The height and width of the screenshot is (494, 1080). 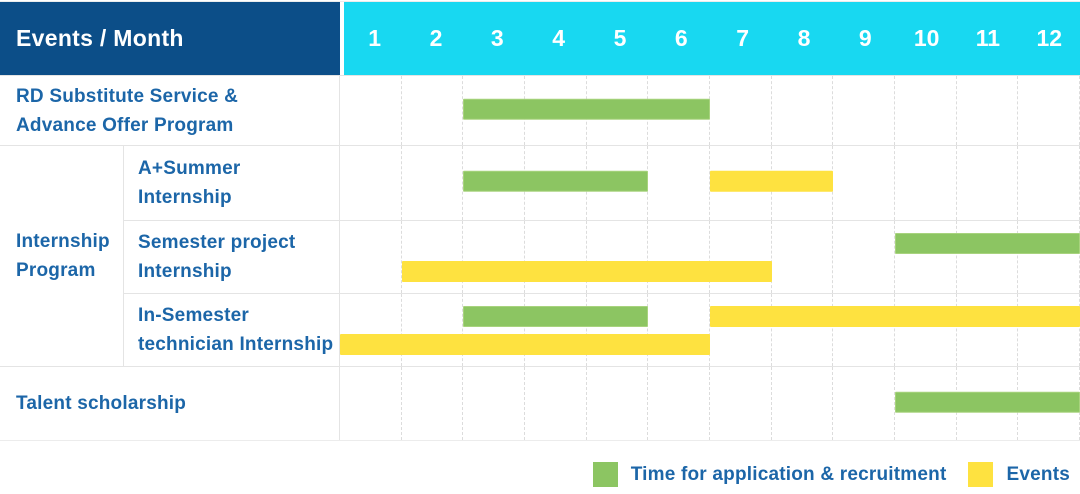 What do you see at coordinates (681, 38) in the screenshot?
I see `month-header-cell: 6` at bounding box center [681, 38].